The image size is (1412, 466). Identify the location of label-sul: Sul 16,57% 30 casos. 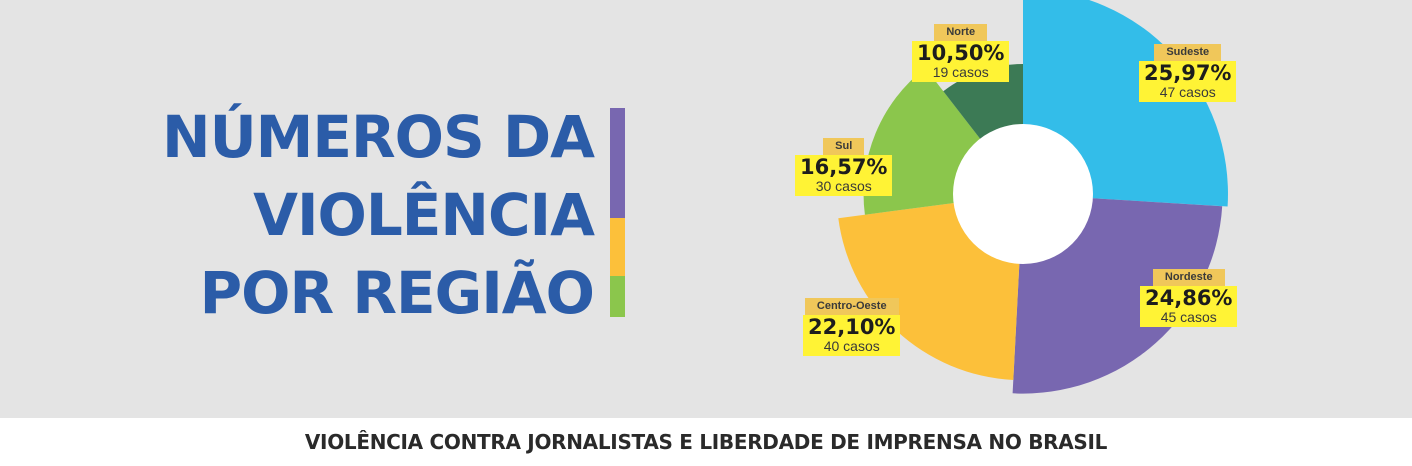
(844, 167).